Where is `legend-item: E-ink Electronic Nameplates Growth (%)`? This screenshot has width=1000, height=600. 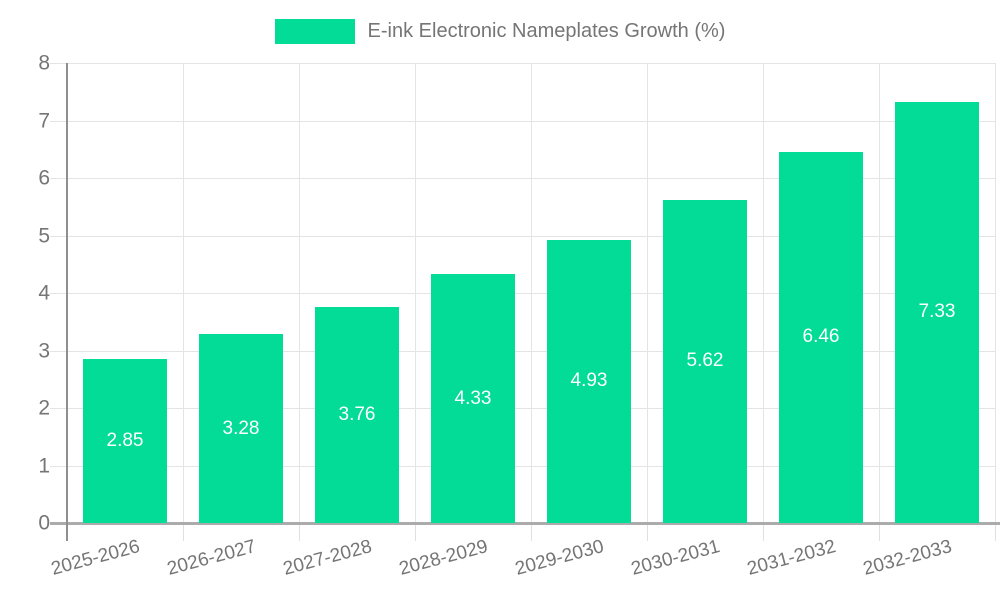 legend-item: E-ink Electronic Nameplates Growth (%) is located at coordinates (500, 31).